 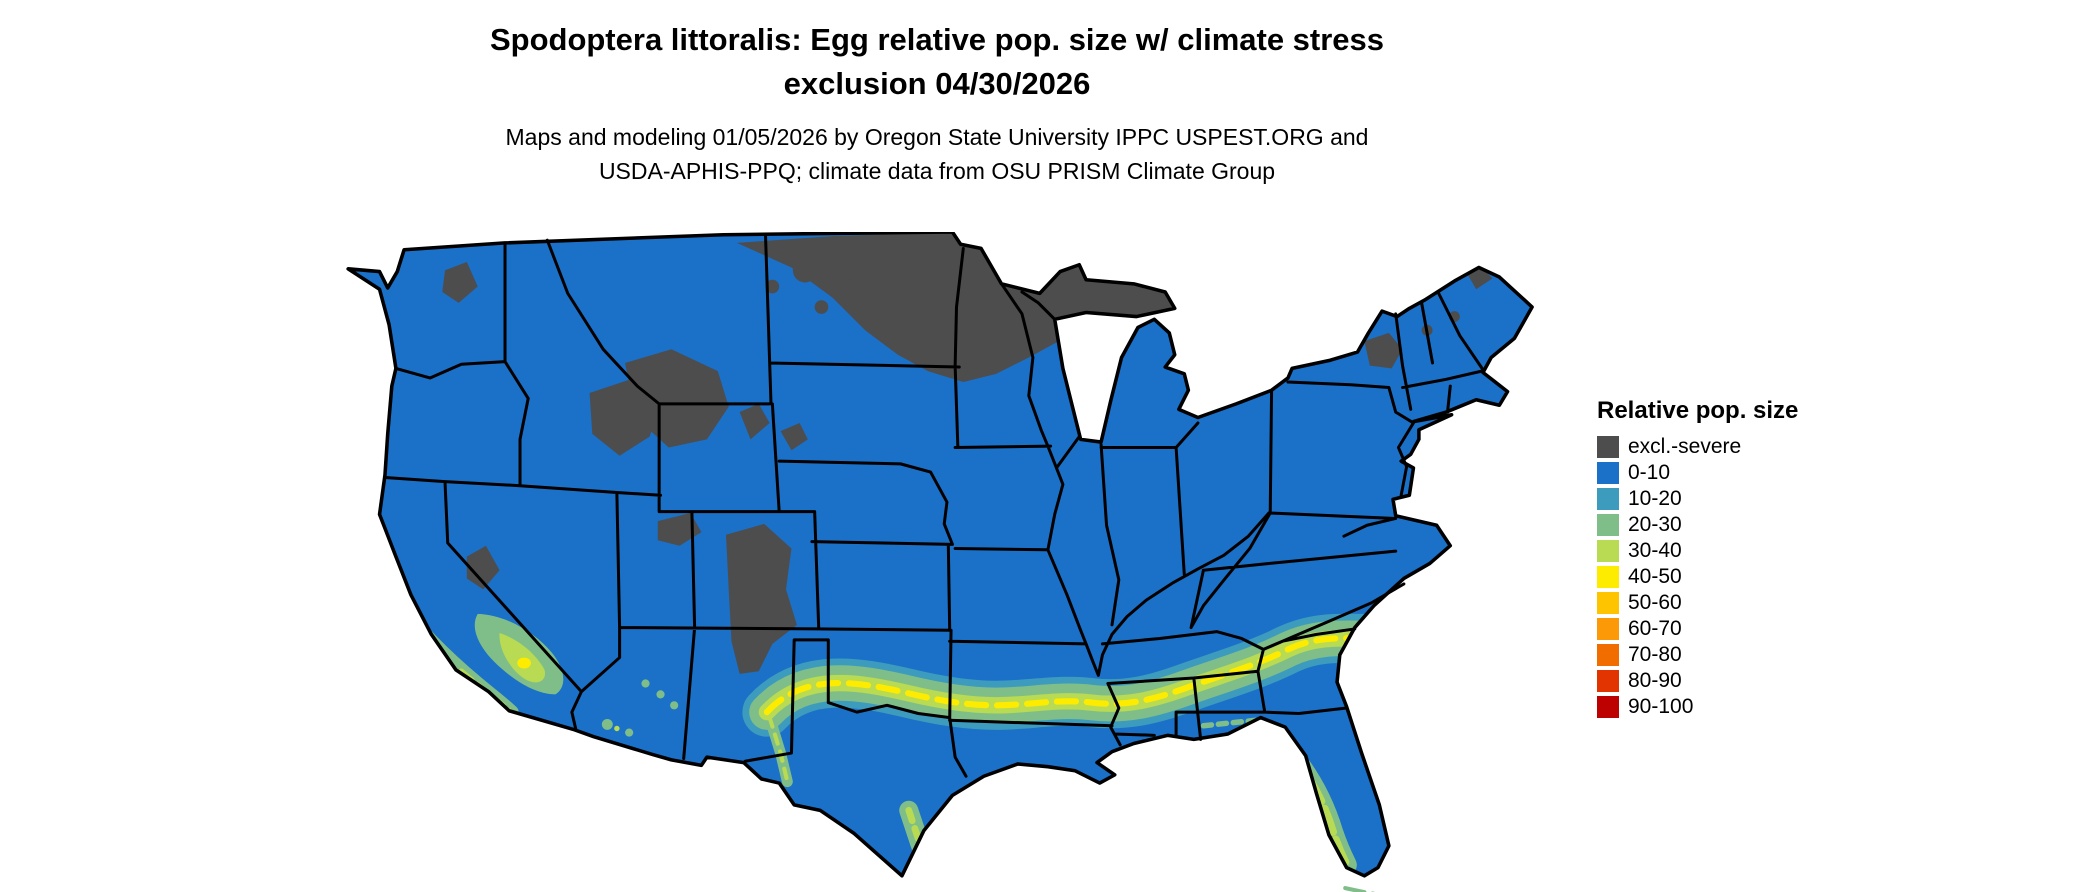 What do you see at coordinates (1649, 472) in the screenshot?
I see `legend-label: 0-10` at bounding box center [1649, 472].